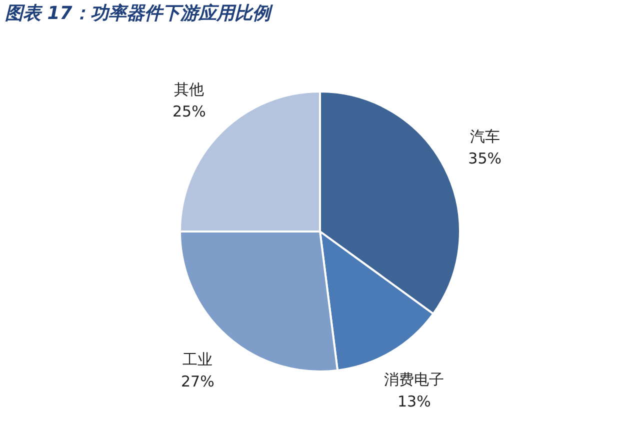  I want to click on chart-title: 图表 17：功率器件下游应用比例, so click(139, 13).